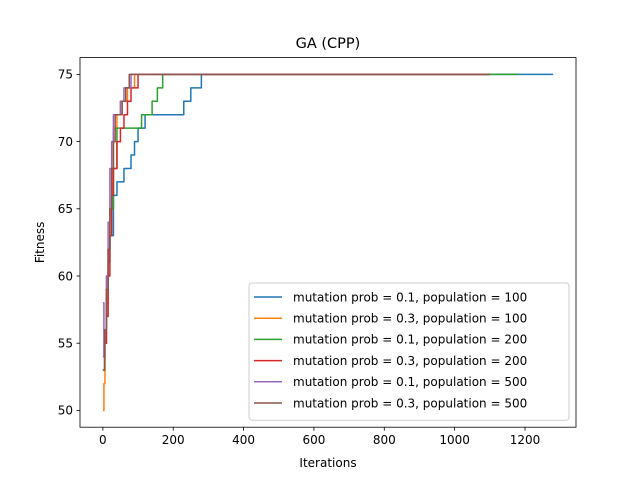 The height and width of the screenshot is (480, 640). What do you see at coordinates (327, 463) in the screenshot?
I see `x-axis-label: Iterations` at bounding box center [327, 463].